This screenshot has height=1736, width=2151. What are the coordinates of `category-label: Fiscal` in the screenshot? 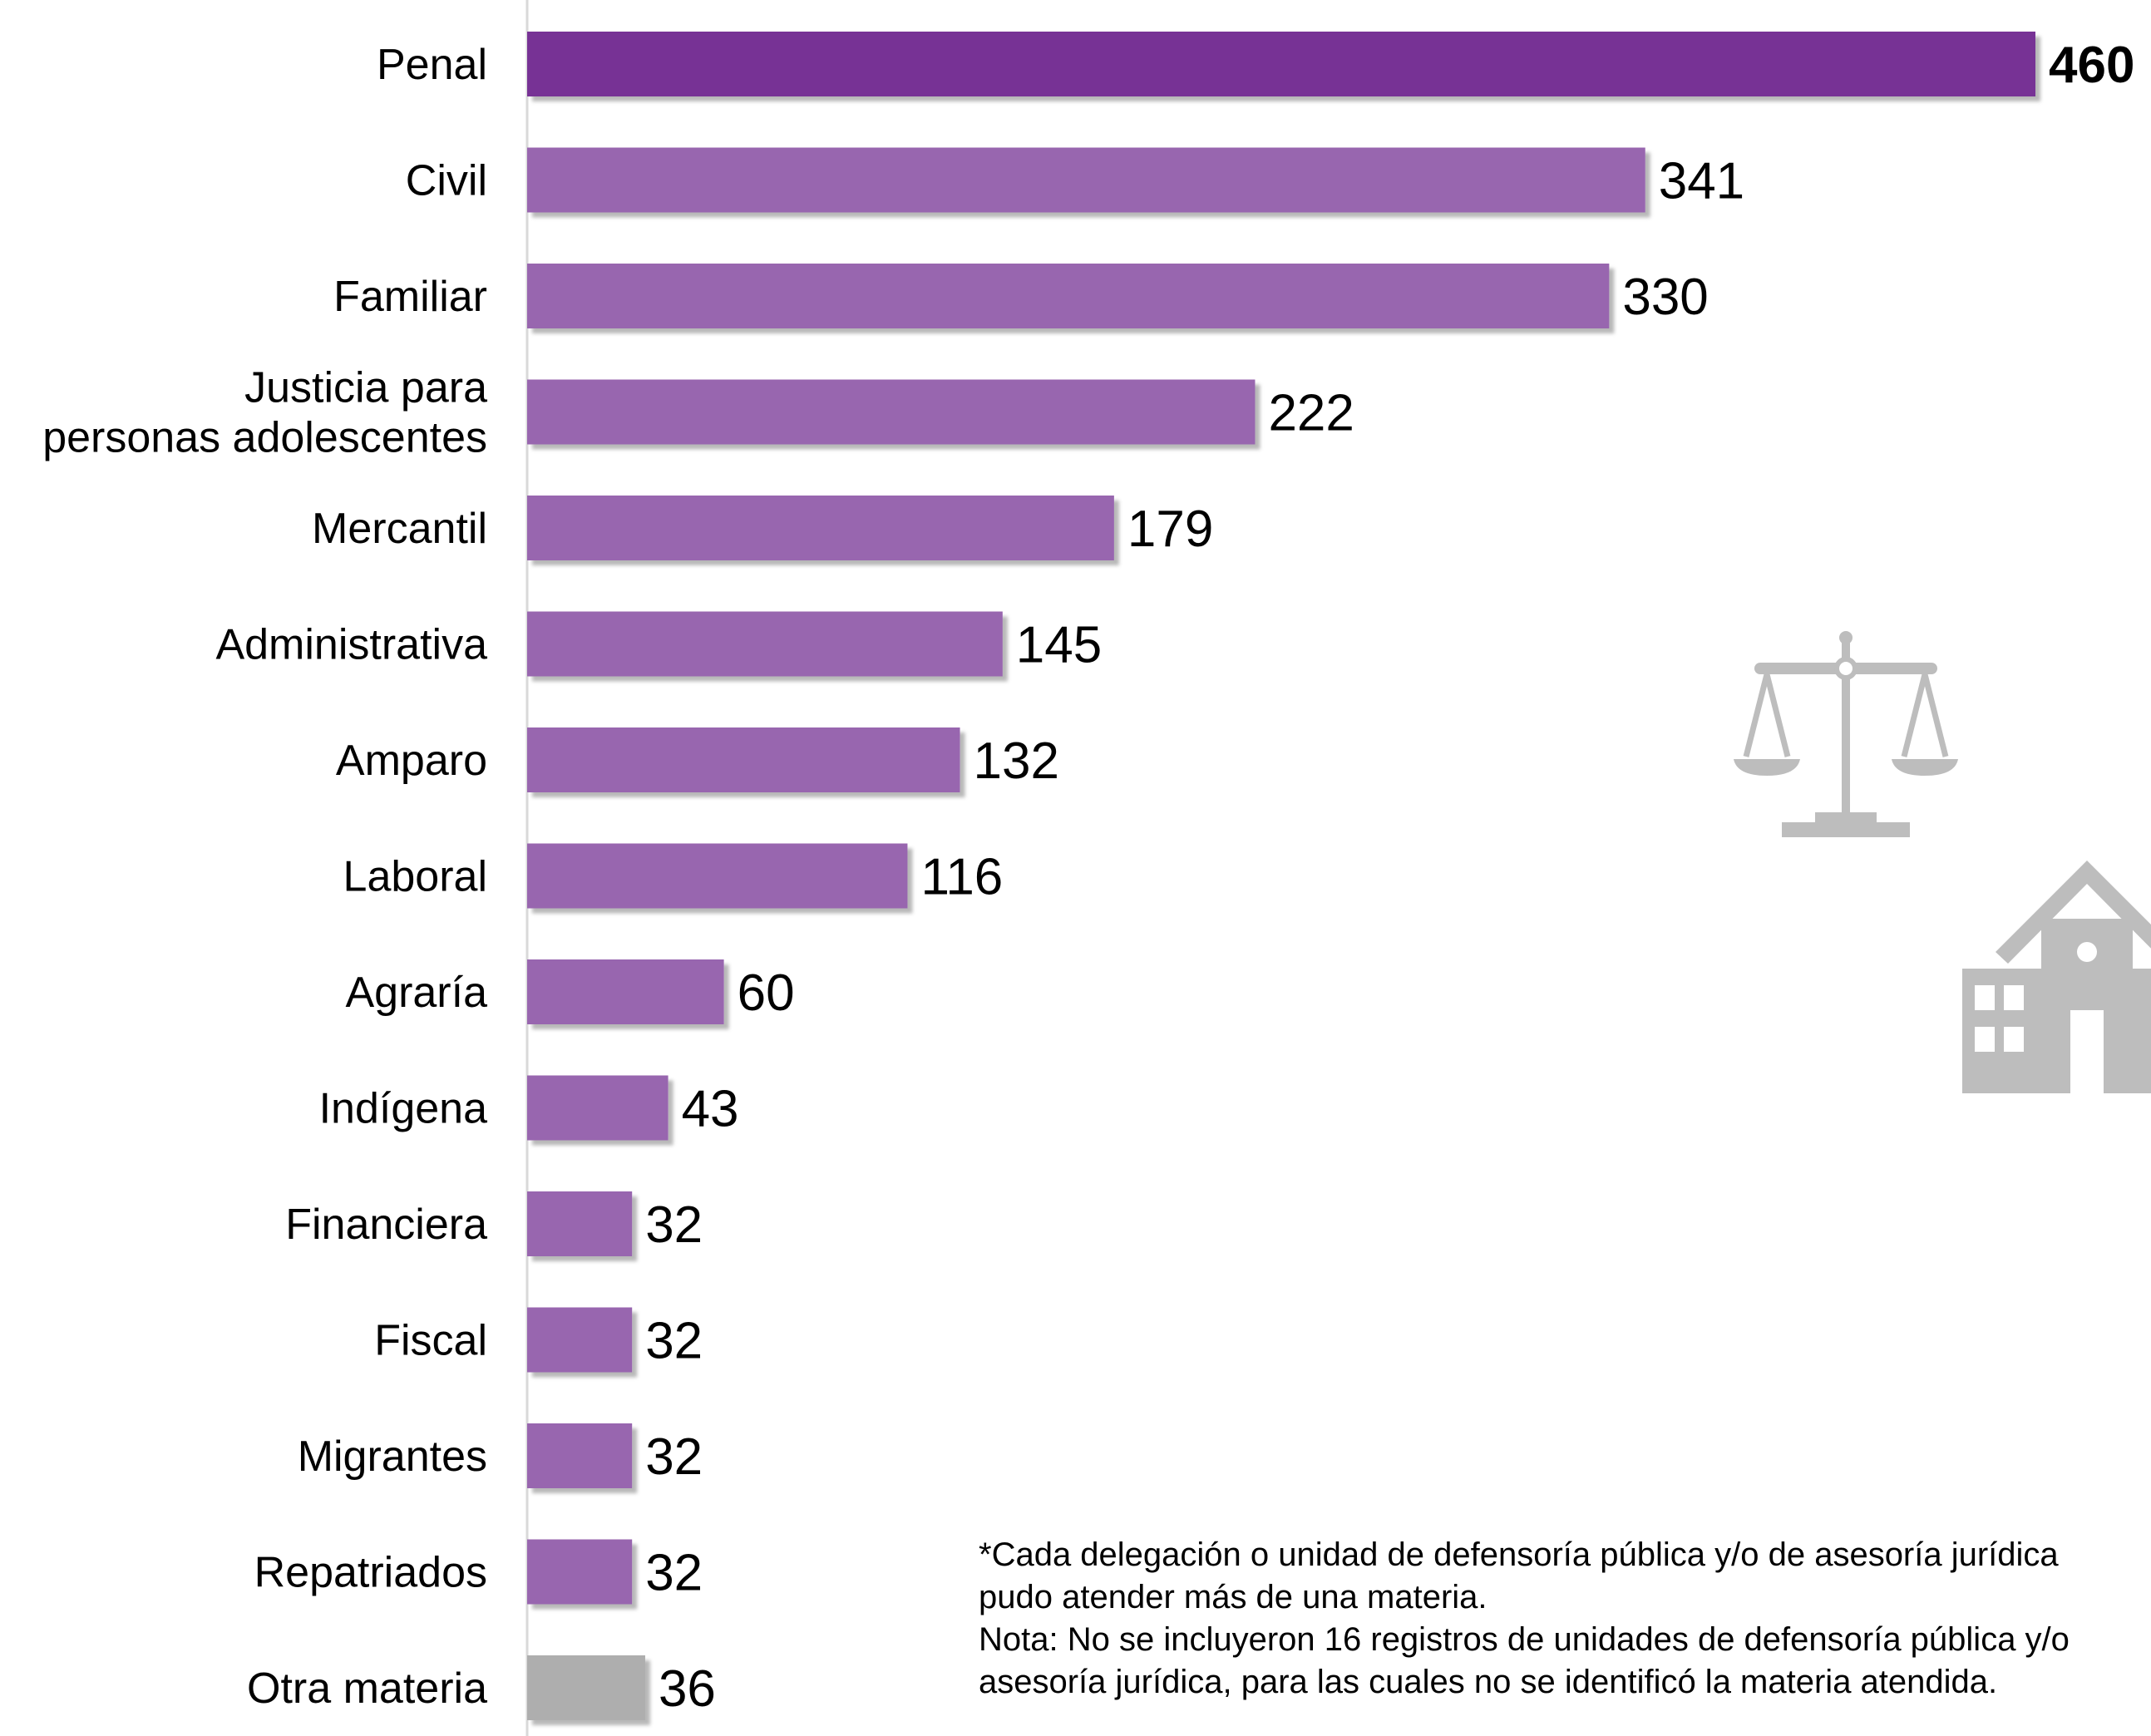 It's located at (430, 1341).